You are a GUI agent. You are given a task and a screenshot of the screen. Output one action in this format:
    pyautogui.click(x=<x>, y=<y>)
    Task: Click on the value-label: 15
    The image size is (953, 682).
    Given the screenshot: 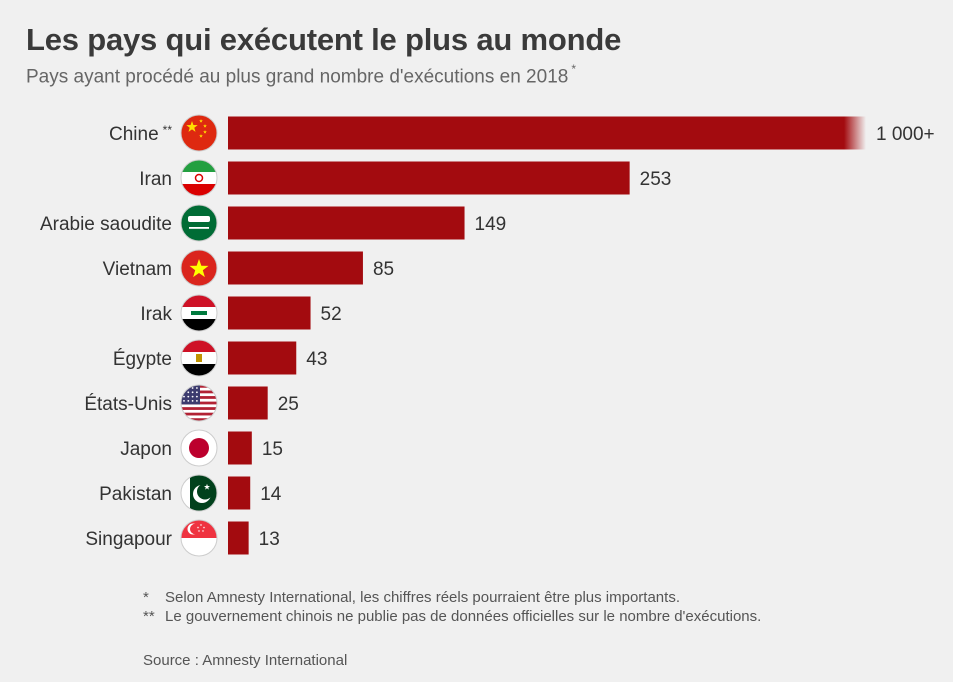 What is the action you would take?
    pyautogui.click(x=272, y=449)
    